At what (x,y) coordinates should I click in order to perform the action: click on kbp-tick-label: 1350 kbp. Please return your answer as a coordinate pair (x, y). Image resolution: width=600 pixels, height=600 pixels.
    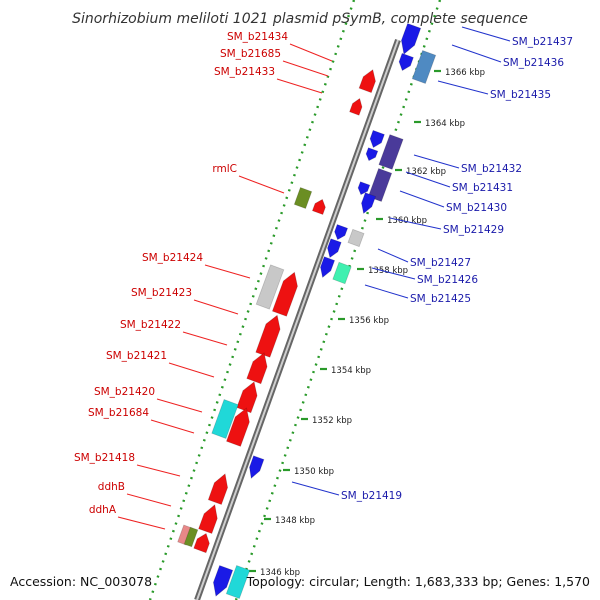
    Looking at the image, I should click on (314, 472).